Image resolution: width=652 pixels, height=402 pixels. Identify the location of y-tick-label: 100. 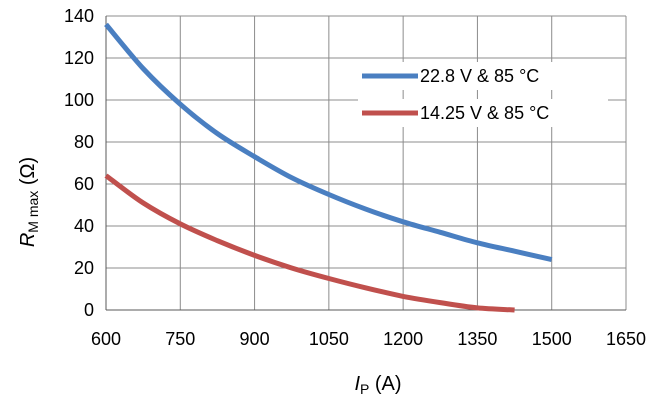
(79, 100).